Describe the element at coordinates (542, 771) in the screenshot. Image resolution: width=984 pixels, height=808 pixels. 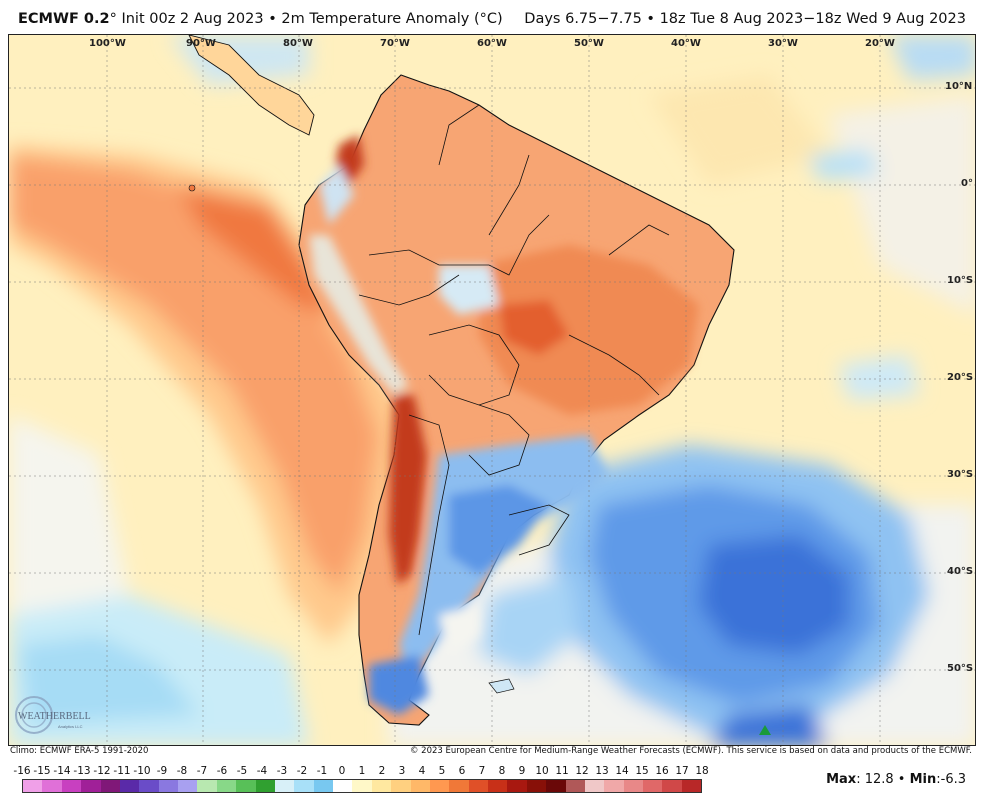
I see `colorbar-tick-label: 10` at that location.